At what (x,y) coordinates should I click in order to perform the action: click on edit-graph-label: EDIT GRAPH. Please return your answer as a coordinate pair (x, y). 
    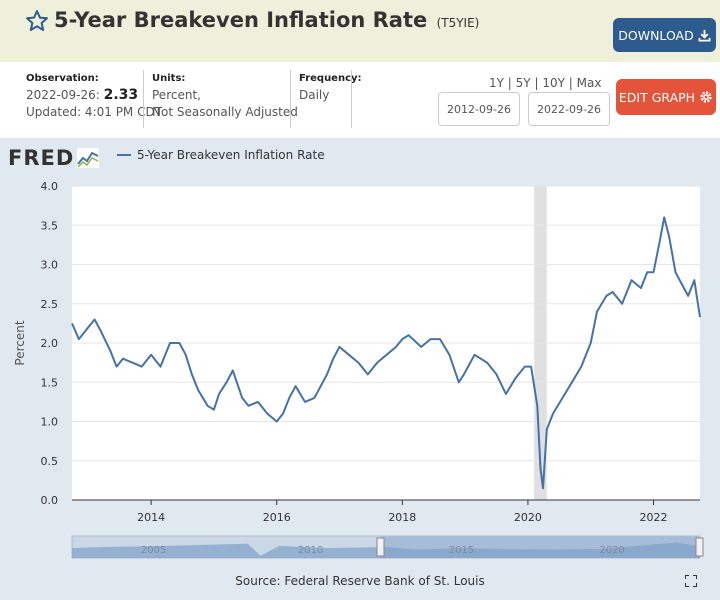
    Looking at the image, I should click on (657, 97).